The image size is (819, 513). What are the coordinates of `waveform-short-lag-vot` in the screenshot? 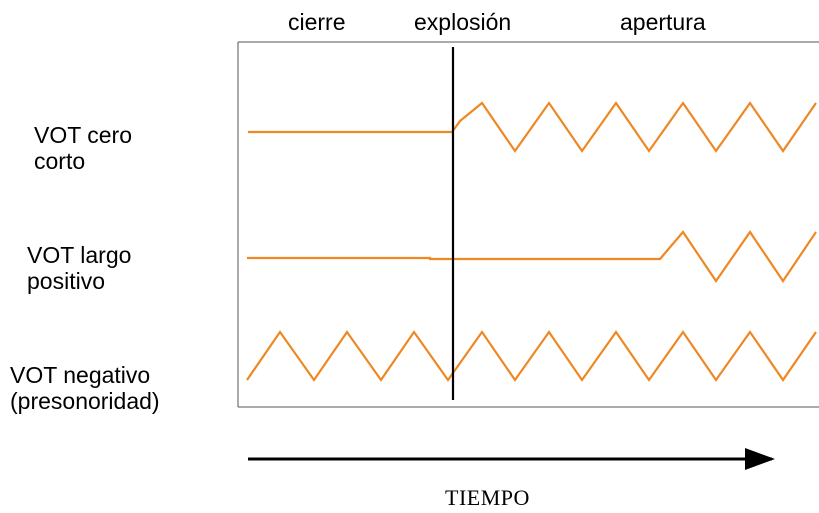 It's located at (532, 127).